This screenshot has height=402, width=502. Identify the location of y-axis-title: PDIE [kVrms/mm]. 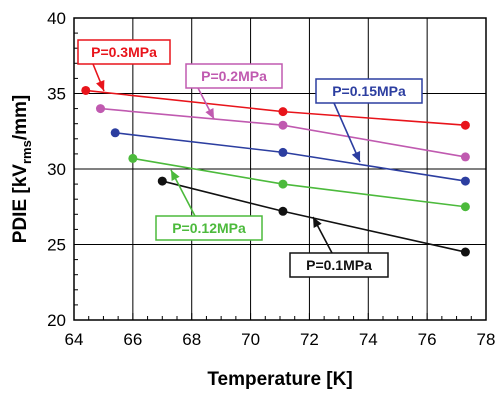
(22, 169).